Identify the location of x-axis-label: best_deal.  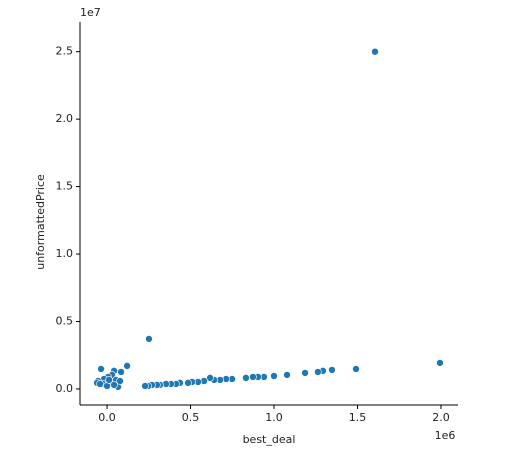
(269, 439).